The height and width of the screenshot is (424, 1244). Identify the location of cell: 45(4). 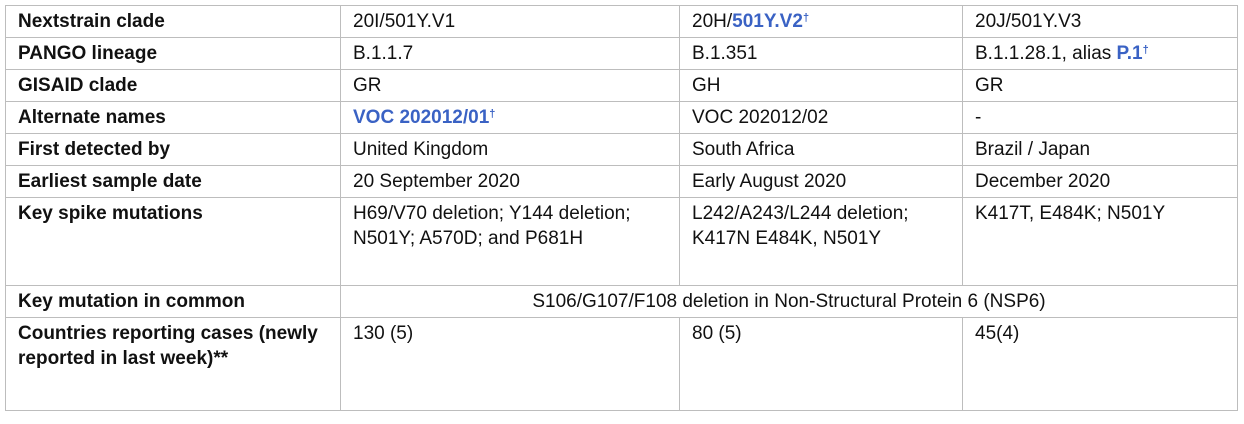
(1100, 364).